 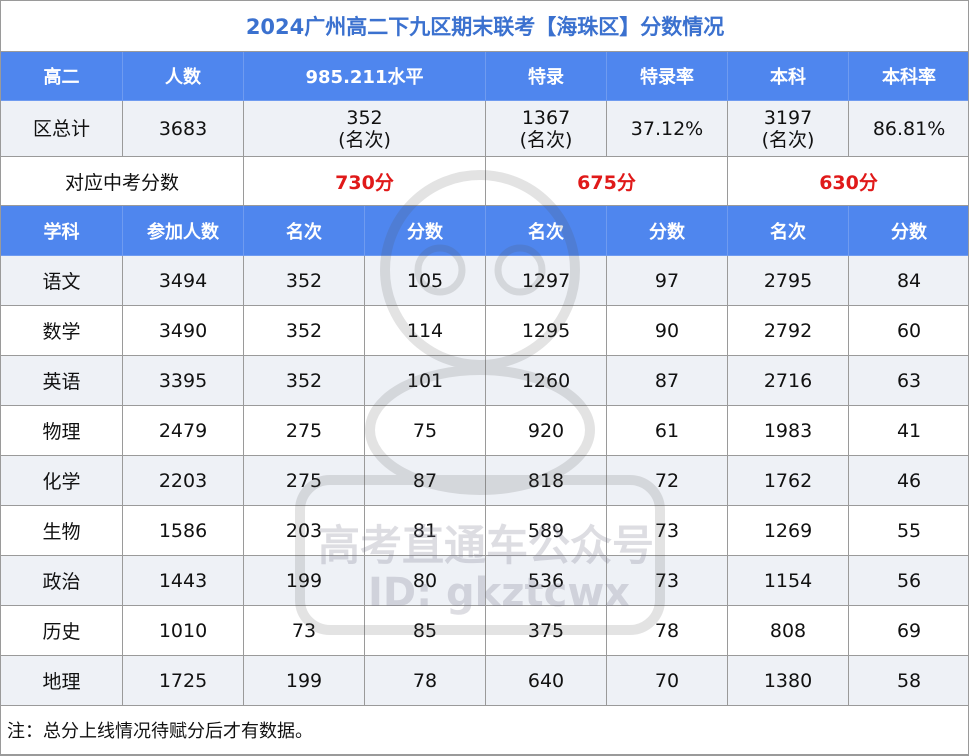 What do you see at coordinates (908, 380) in the screenshot?
I see `cell-score-undergrad: 63` at bounding box center [908, 380].